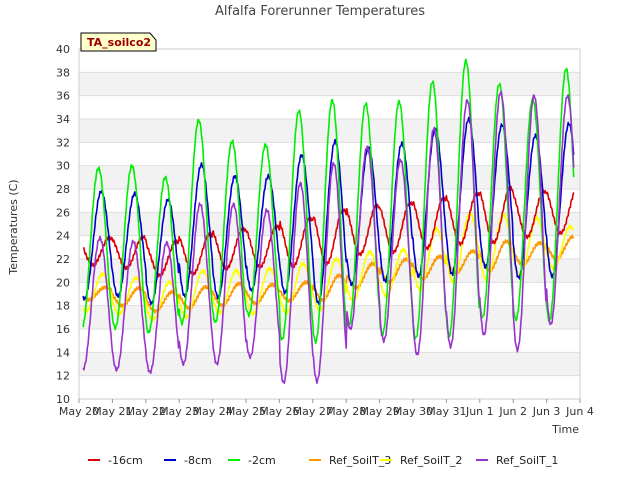 This screenshot has height=480, width=640. Describe the element at coordinates (13, 227) in the screenshot. I see `y-axis-title: Temperatures (C)` at that location.